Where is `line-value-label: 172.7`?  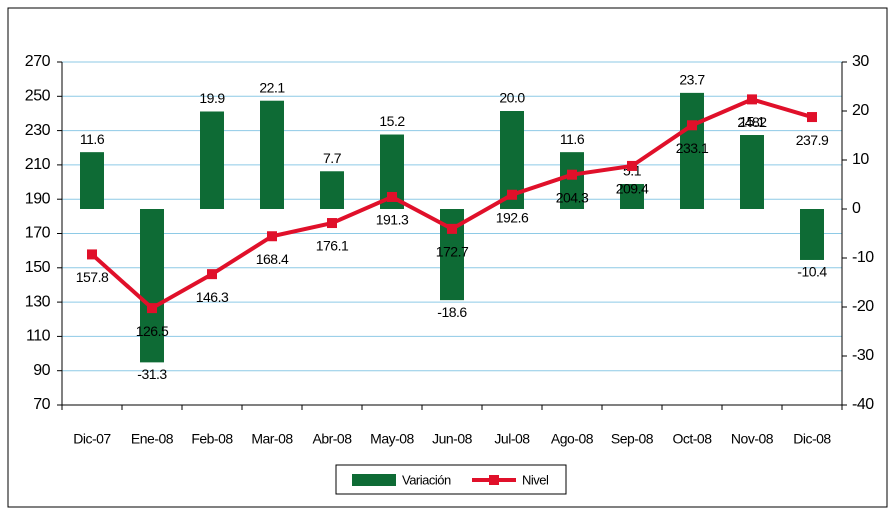 line-value-label: 172.7 is located at coordinates (452, 252).